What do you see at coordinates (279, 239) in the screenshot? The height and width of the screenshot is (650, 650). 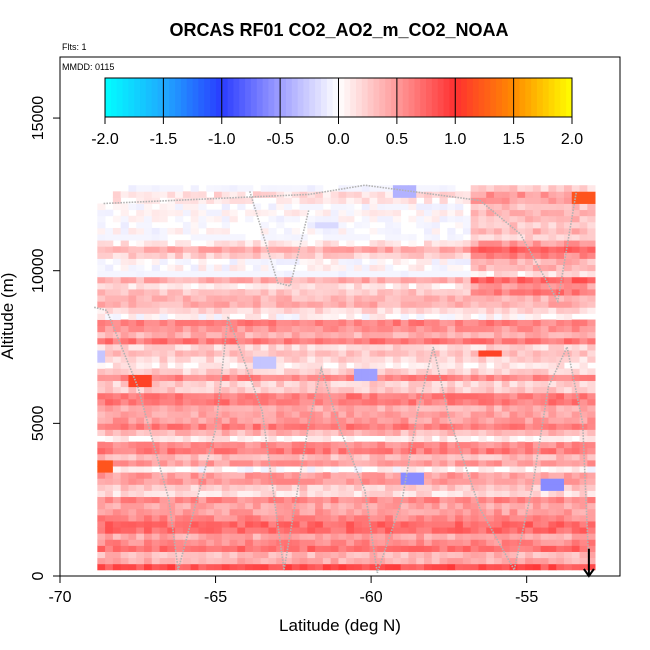 I see `flight-track-dive` at bounding box center [279, 239].